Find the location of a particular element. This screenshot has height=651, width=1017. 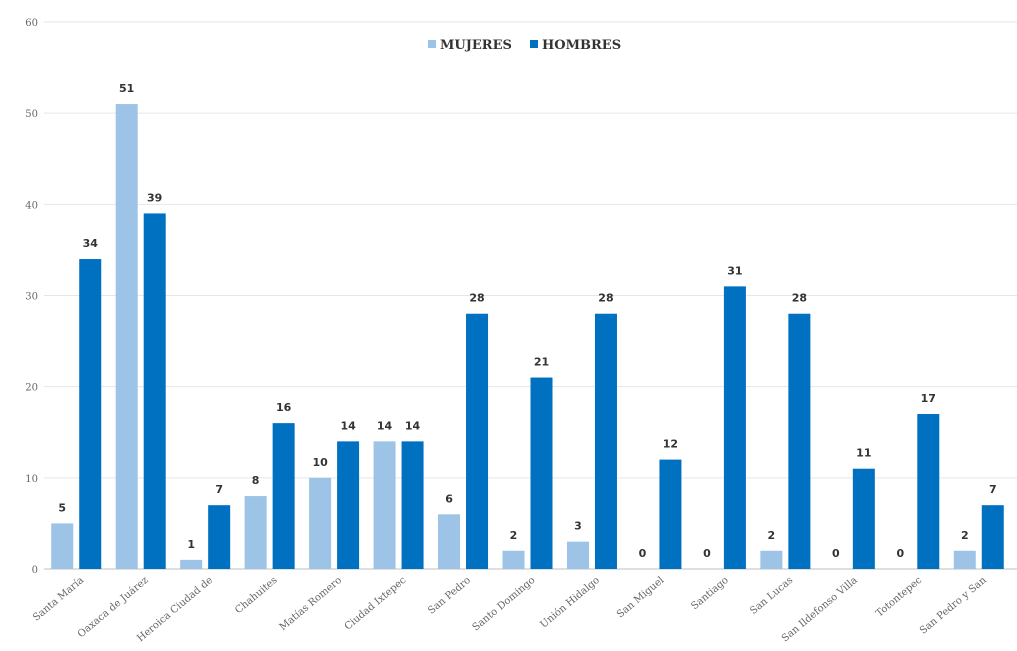

category-label: Totontepec is located at coordinates (899, 597).